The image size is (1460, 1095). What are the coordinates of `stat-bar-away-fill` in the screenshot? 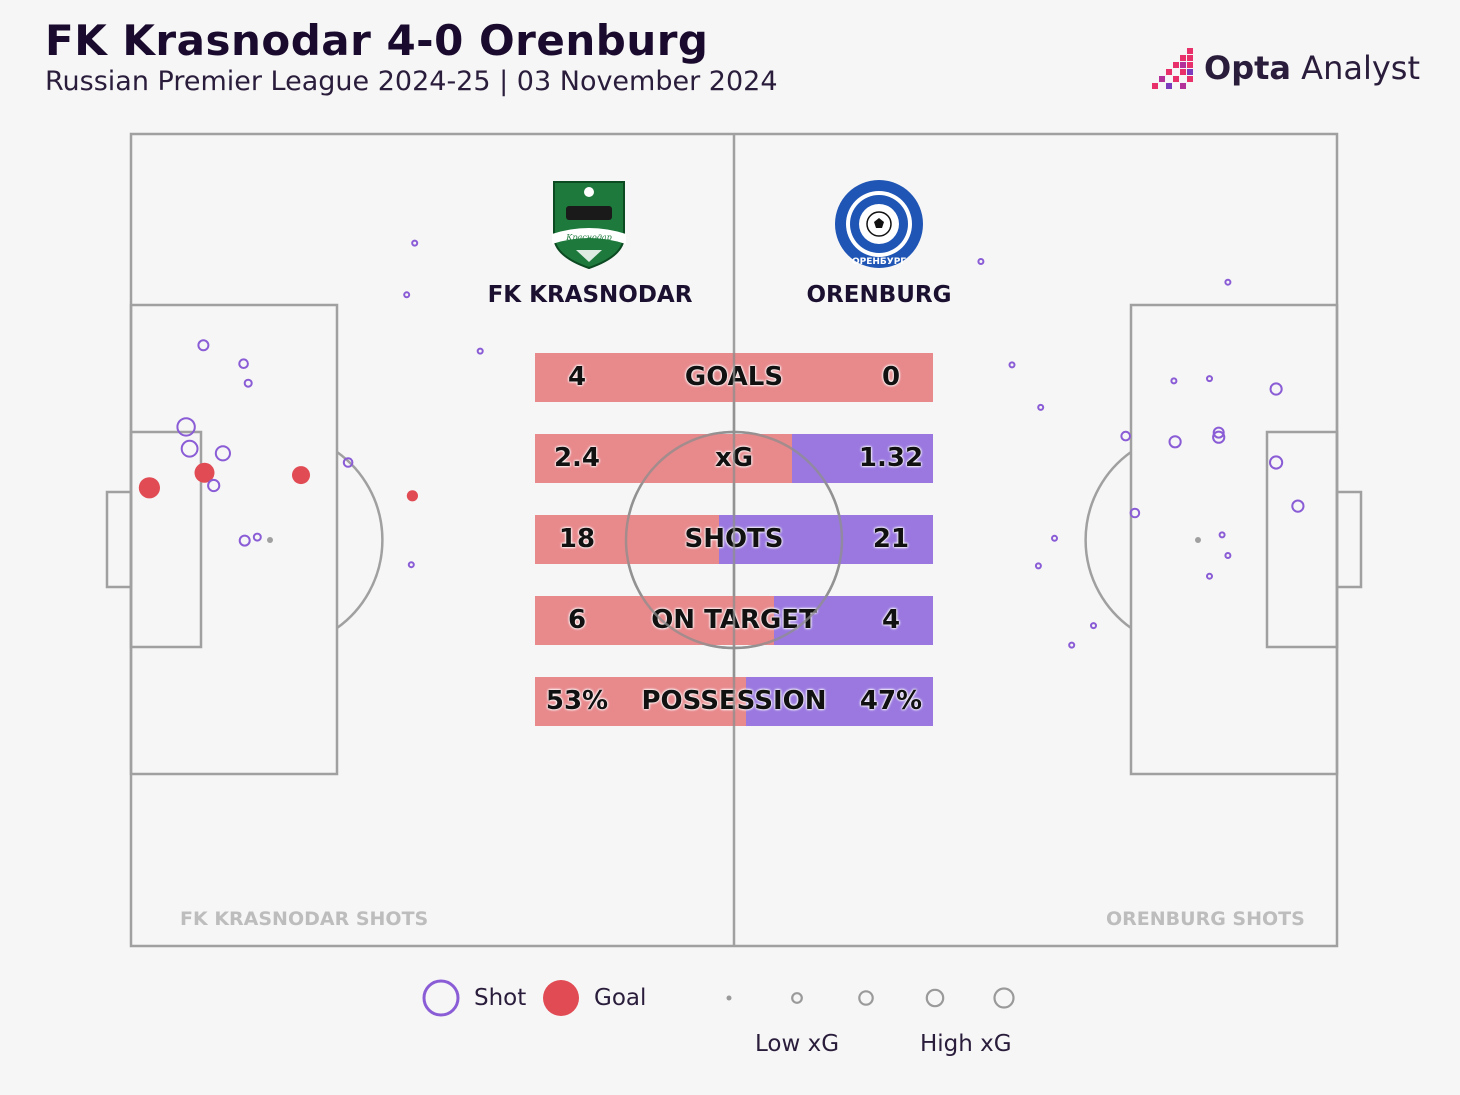 It's located at (839, 701).